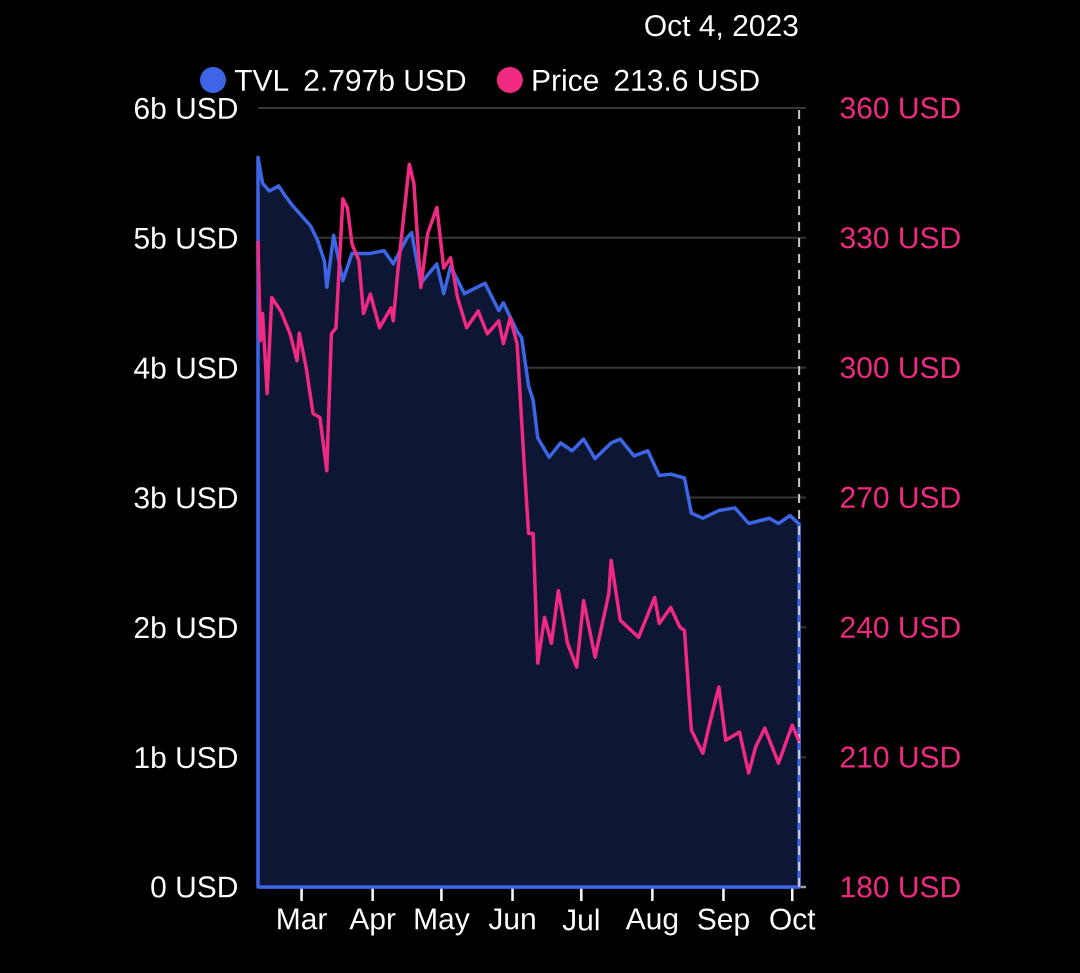 The image size is (1080, 973). I want to click on x-tick-label: Oct, so click(793, 919).